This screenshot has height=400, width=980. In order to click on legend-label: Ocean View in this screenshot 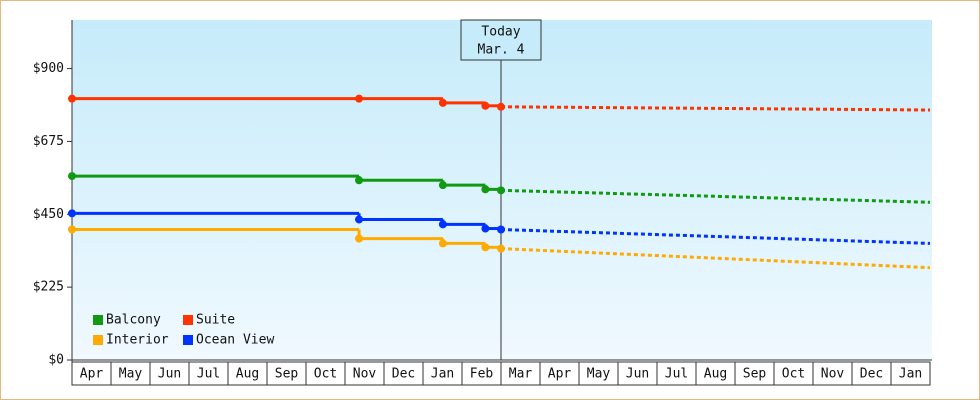, I will do `click(235, 340)`.